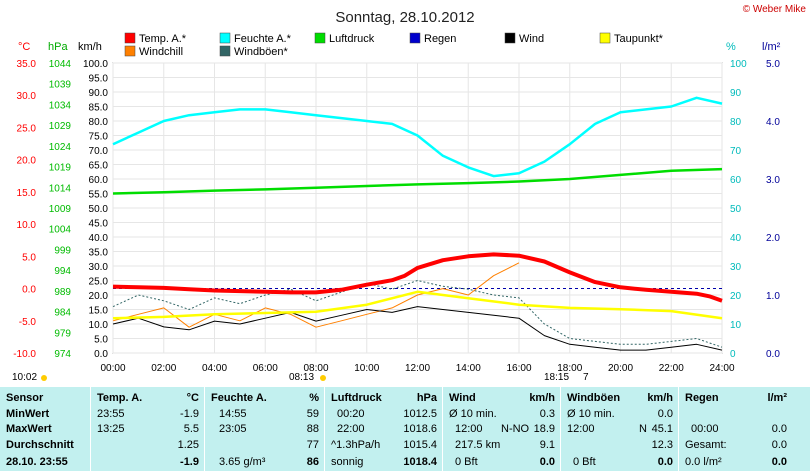  What do you see at coordinates (417, 181) in the screenshot?
I see `series-line-luftdruck` at bounding box center [417, 181].